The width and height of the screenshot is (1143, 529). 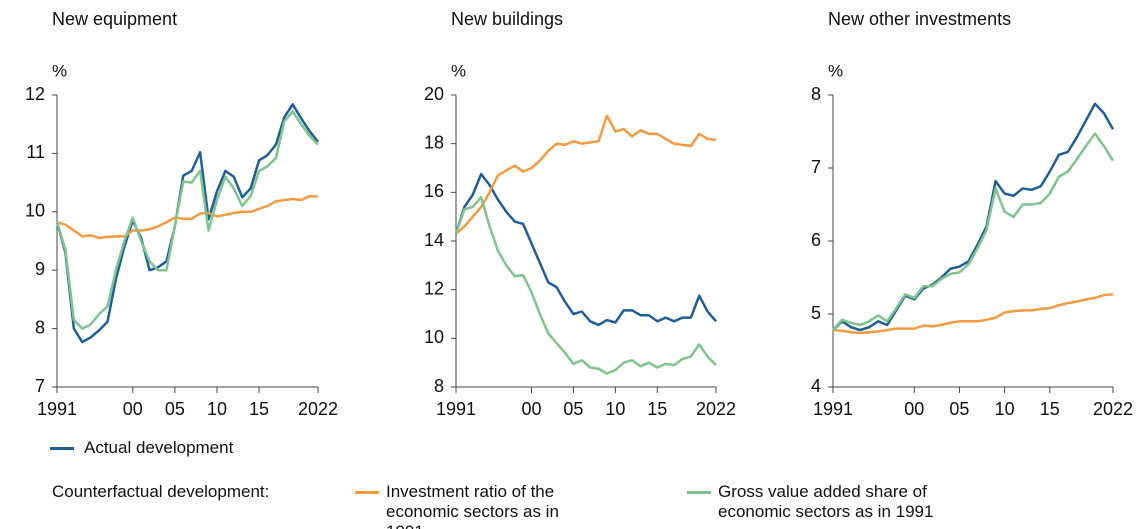 What do you see at coordinates (919, 19) in the screenshot?
I see `panel-title: New other investments` at bounding box center [919, 19].